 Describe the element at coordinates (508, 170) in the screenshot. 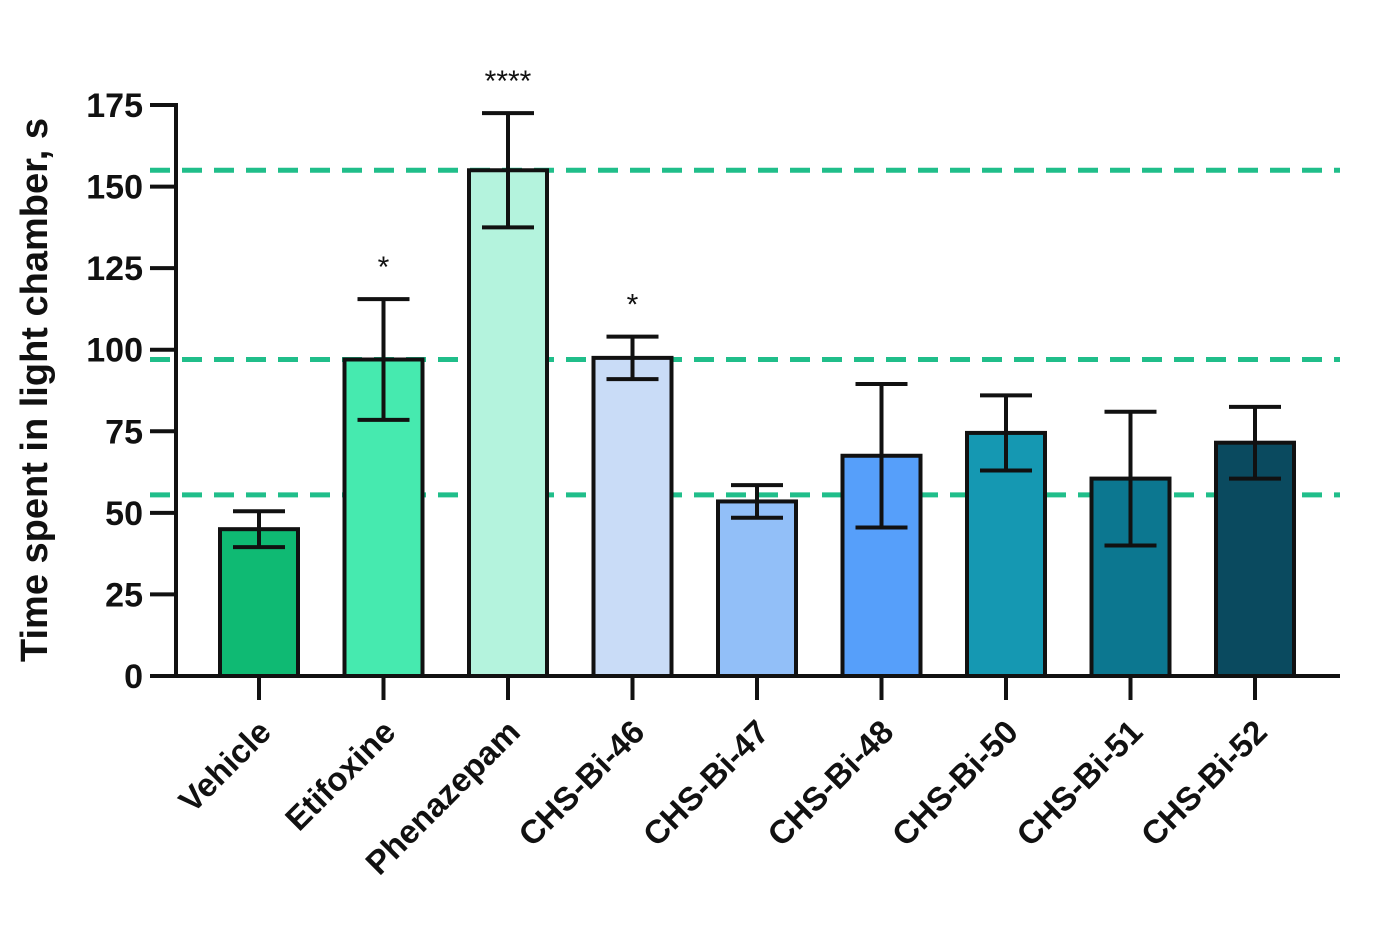

I see `error-bar-phenazepam` at that location.